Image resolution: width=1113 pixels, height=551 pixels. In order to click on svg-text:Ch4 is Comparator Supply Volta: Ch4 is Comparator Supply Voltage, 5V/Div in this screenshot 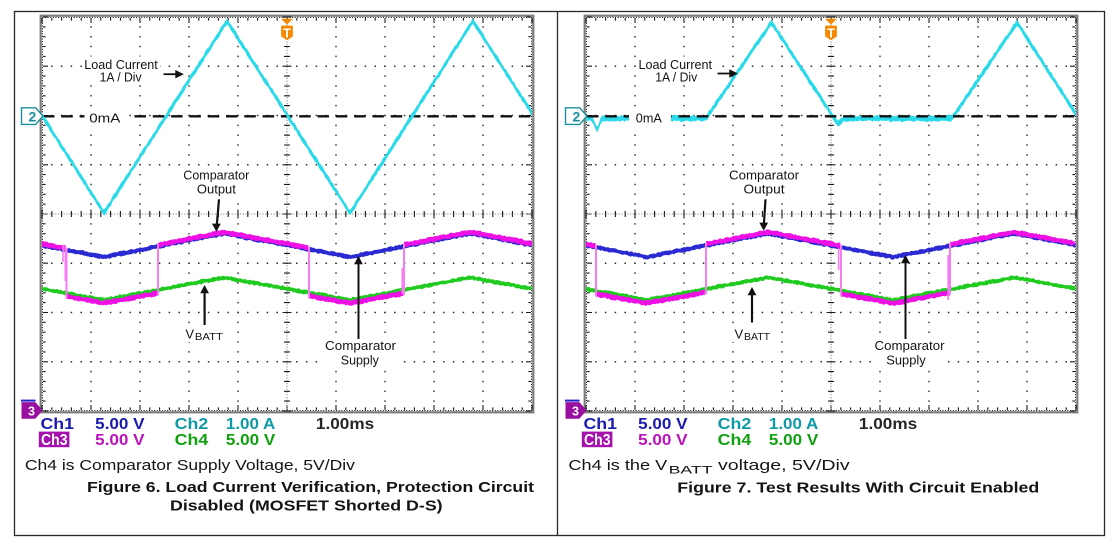, I will do `click(190, 465)`.